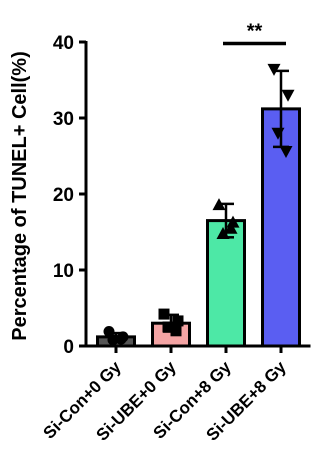  What do you see at coordinates (20, 196) in the screenshot?
I see `y-axis-label: Percentage of TUNEL+ Cell(%)` at bounding box center [20, 196].